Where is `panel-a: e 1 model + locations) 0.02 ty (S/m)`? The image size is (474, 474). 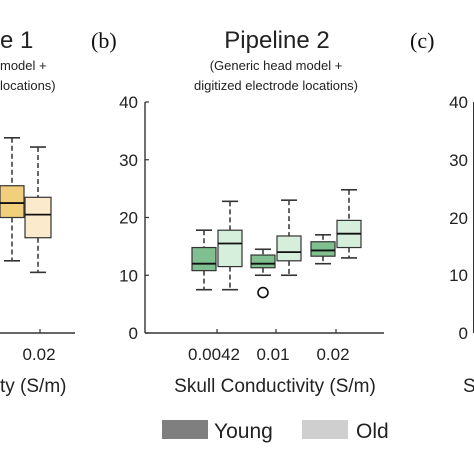 panel-a: e 1 model + locations) 0.02 ty (S/m) is located at coordinates (37, 212).